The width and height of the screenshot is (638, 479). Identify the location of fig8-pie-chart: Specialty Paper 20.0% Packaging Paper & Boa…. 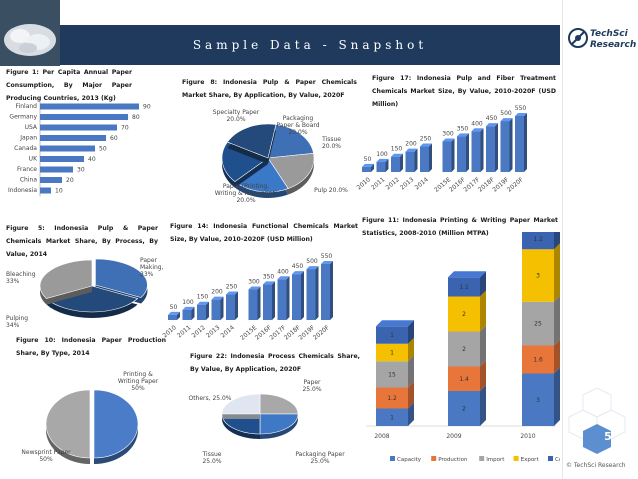
(280, 156).